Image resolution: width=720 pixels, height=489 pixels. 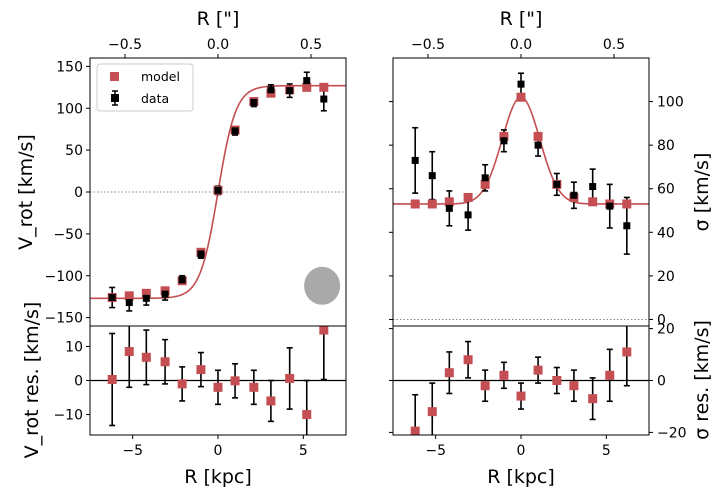 I want to click on vrot-res-ylabel: V_rot res. [km/s], so click(x=32, y=380).